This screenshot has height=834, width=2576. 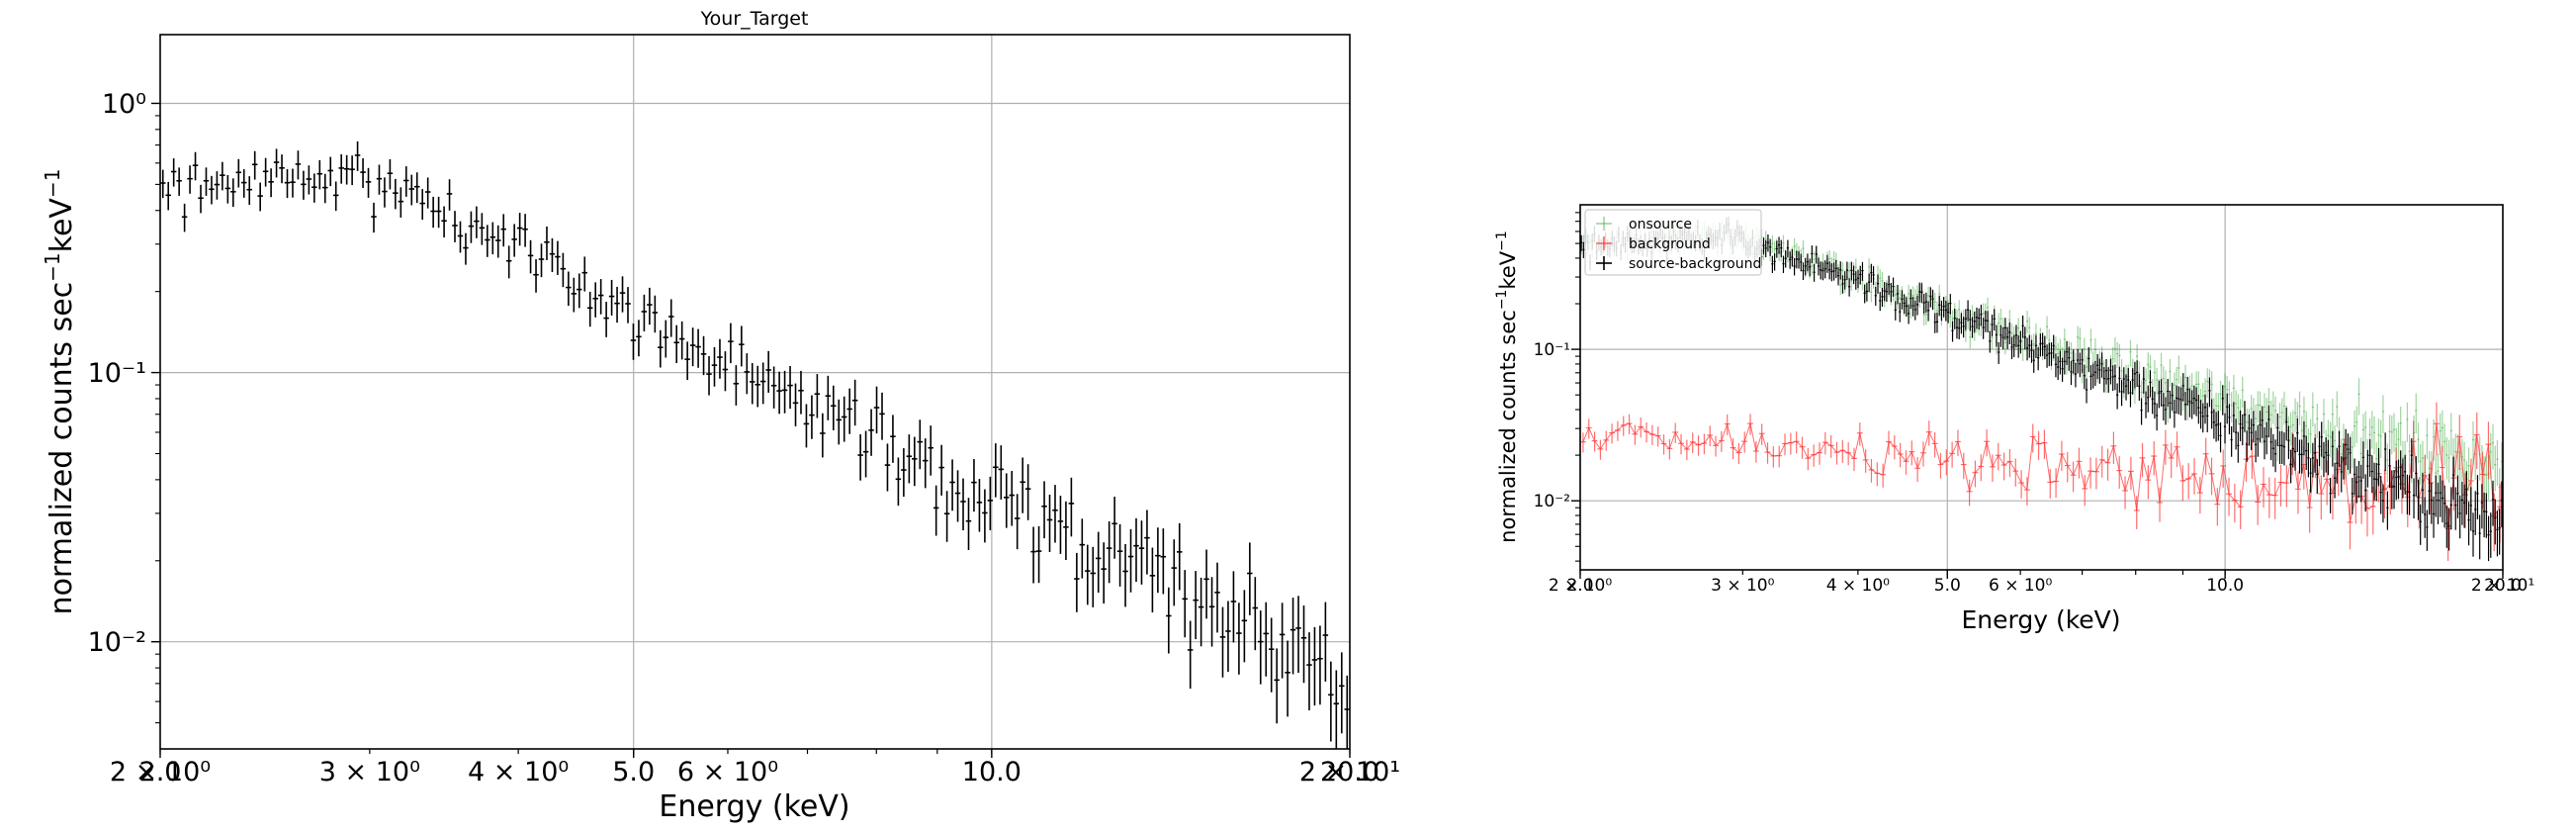 What do you see at coordinates (2502, 586) in the screenshot?
I see `x-tick-label: 2 × 10¹` at bounding box center [2502, 586].